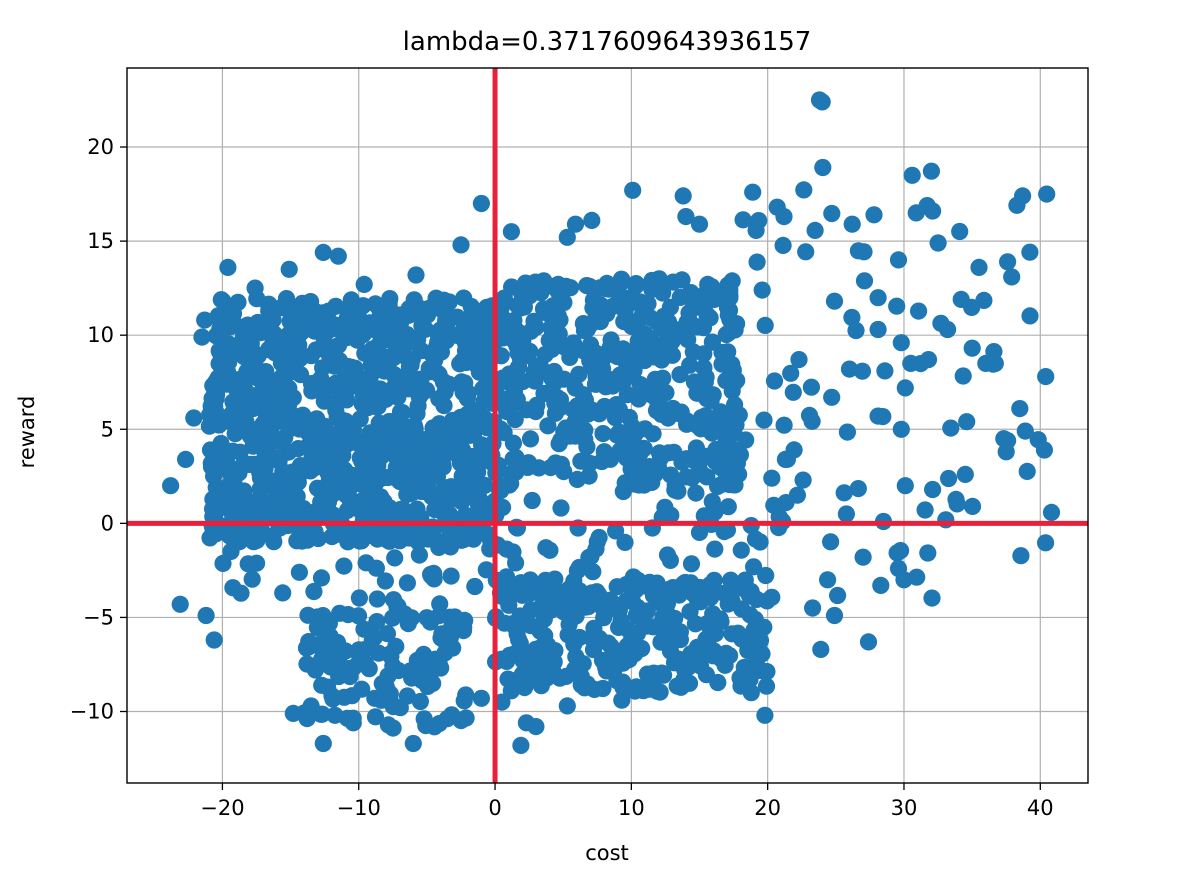 The height and width of the screenshot is (869, 1196). What do you see at coordinates (767, 808) in the screenshot?
I see `x-tick-label: 20` at bounding box center [767, 808].